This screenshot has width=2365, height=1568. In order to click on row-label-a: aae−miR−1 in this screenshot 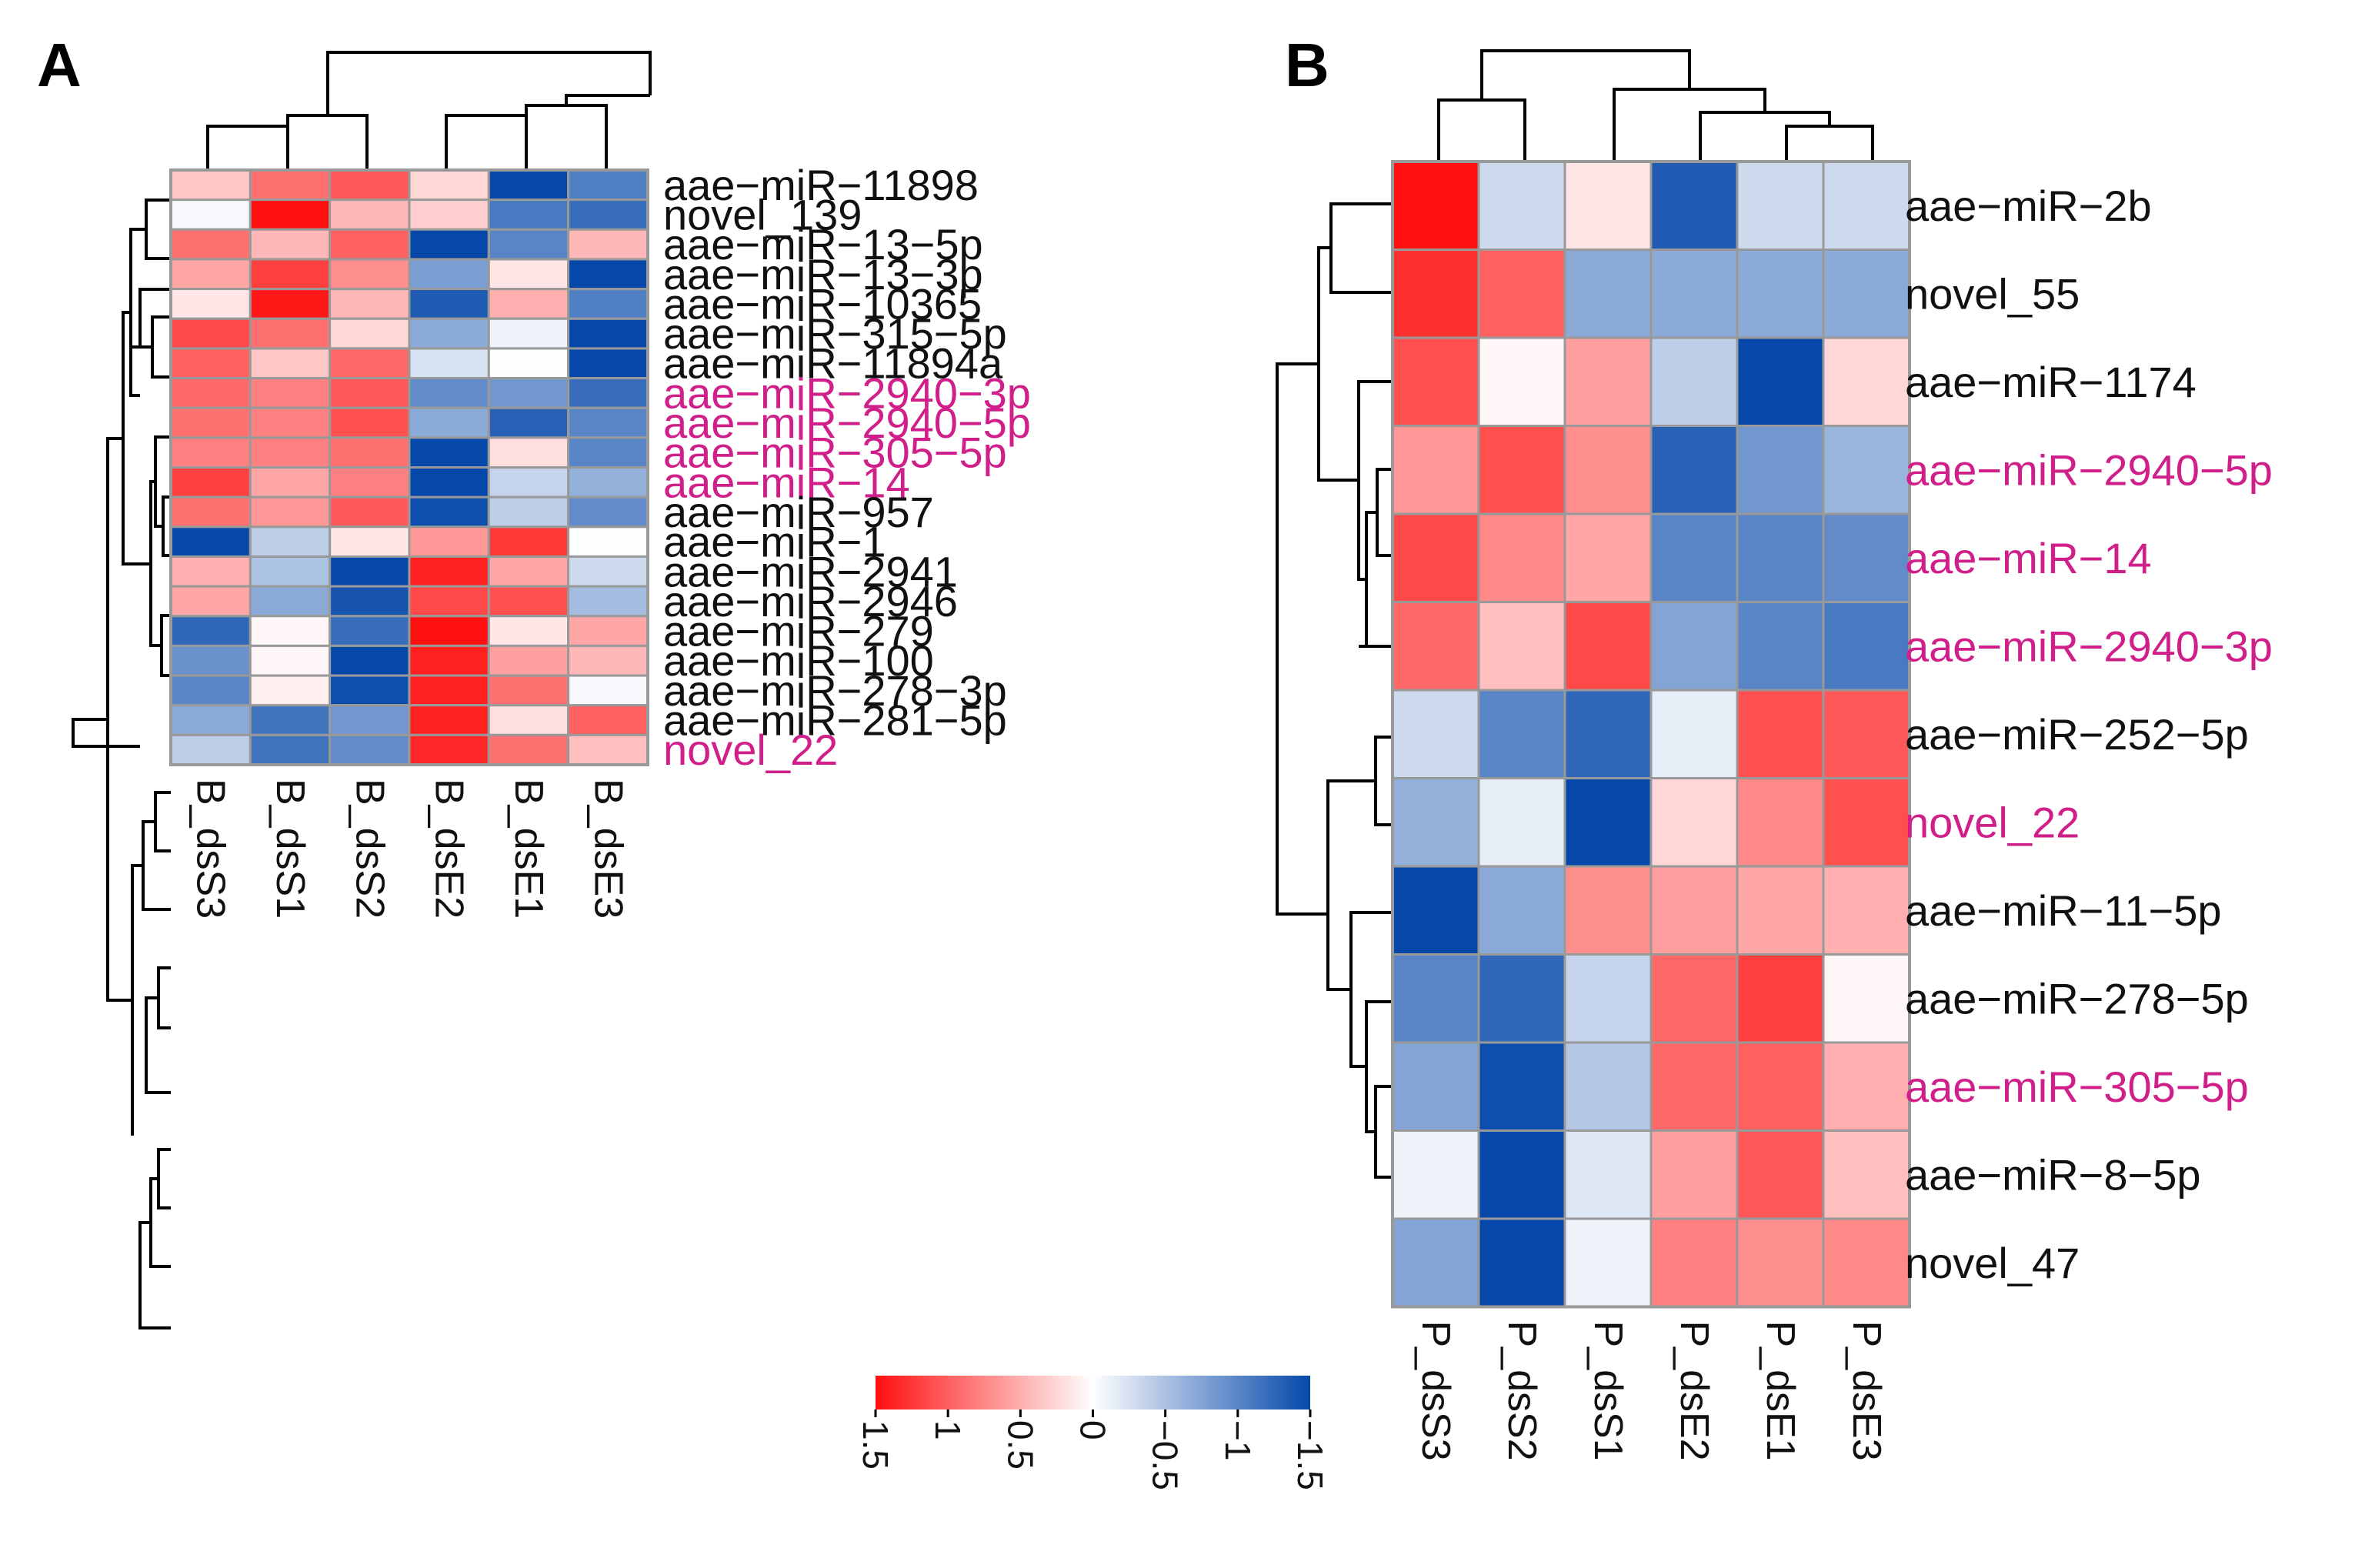, I will do `click(774, 542)`.